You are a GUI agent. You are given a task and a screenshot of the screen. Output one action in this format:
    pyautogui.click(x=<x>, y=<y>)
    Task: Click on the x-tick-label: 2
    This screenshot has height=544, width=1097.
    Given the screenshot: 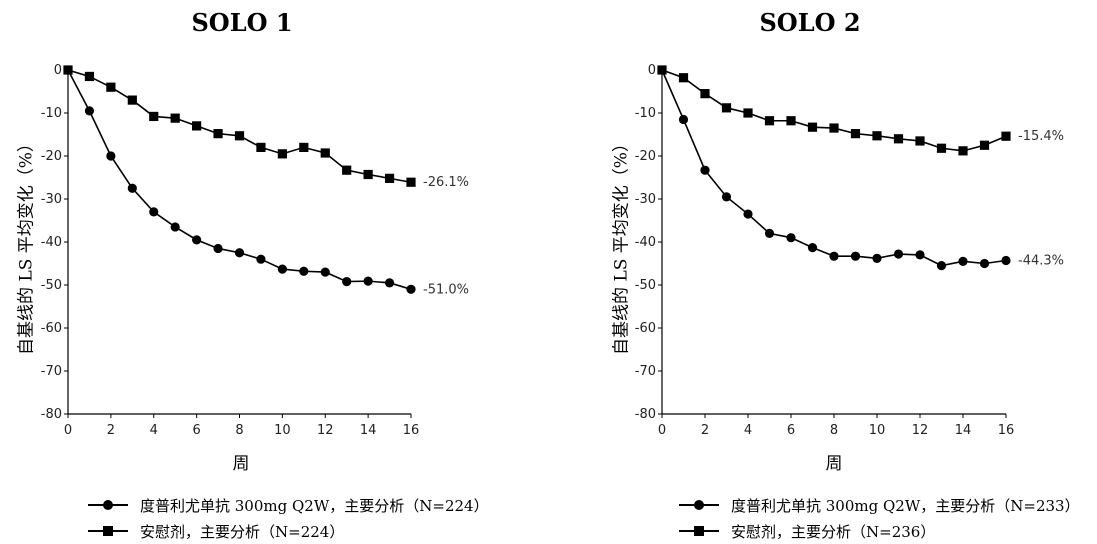 What is the action you would take?
    pyautogui.click(x=705, y=430)
    